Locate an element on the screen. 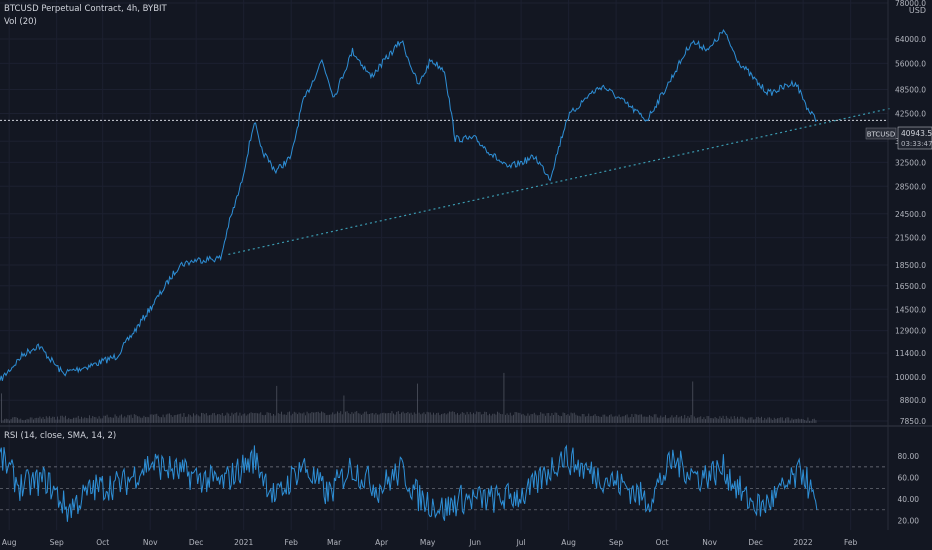  price-axis-tick-label: 18500.0 is located at coordinates (910, 265).